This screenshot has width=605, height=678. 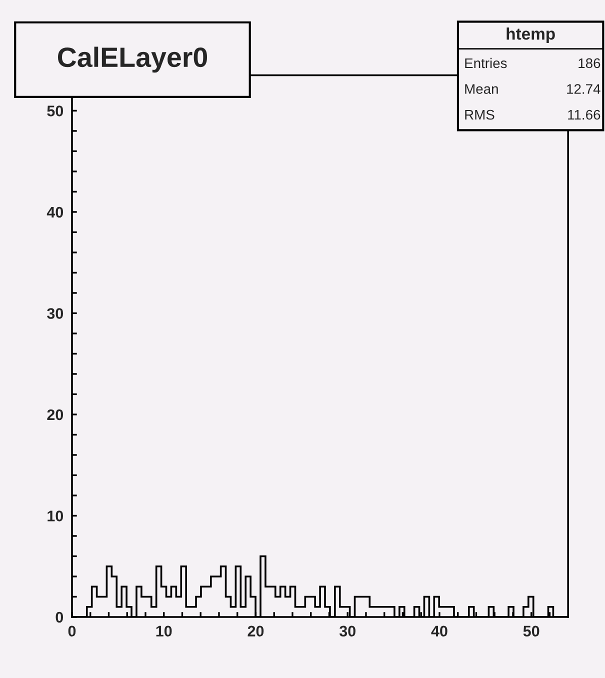 I want to click on y-tick-label: 40, so click(x=55, y=212).